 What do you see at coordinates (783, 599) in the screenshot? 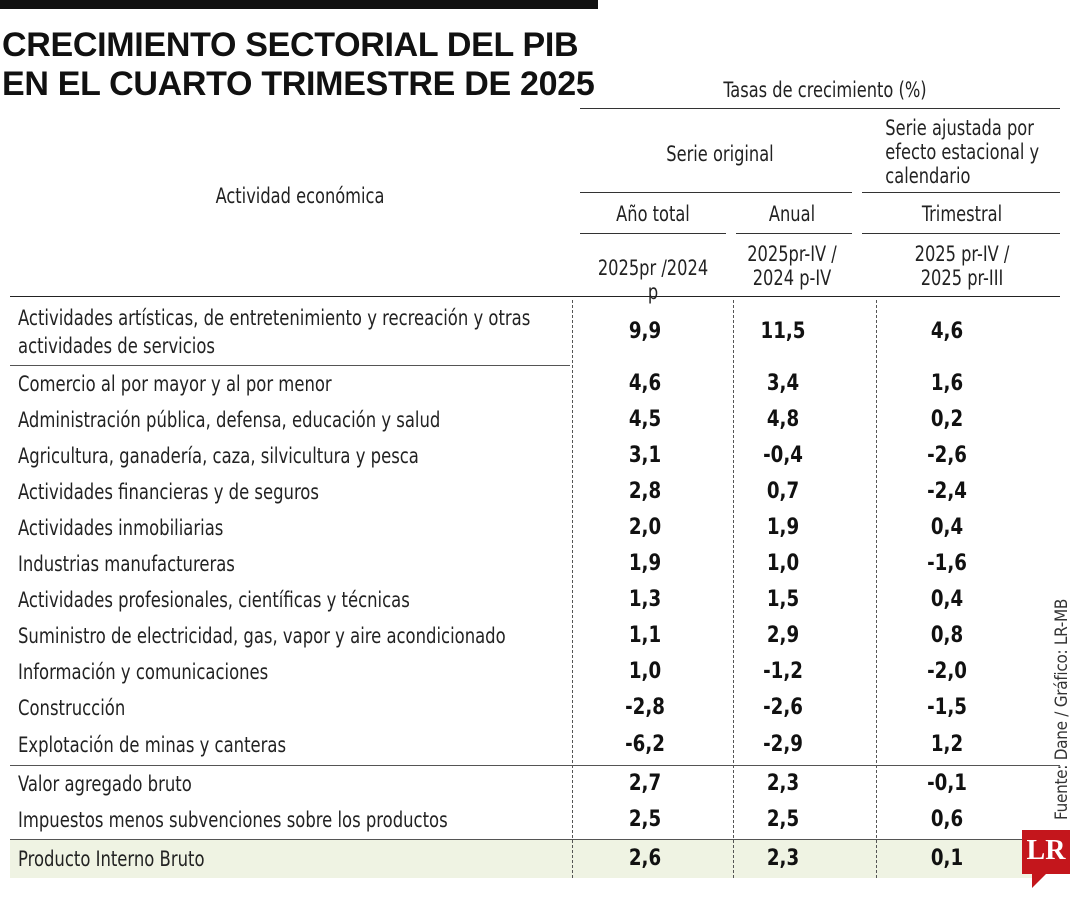
I see `cell-value: 1,5` at bounding box center [783, 599].